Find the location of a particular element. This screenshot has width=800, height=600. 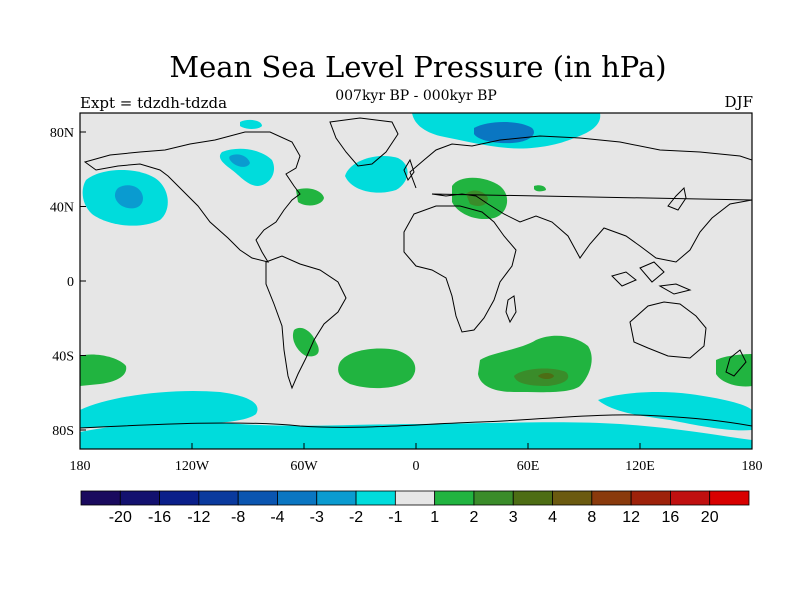

contour-south-pacific-east-high is located at coordinates (734, 370).